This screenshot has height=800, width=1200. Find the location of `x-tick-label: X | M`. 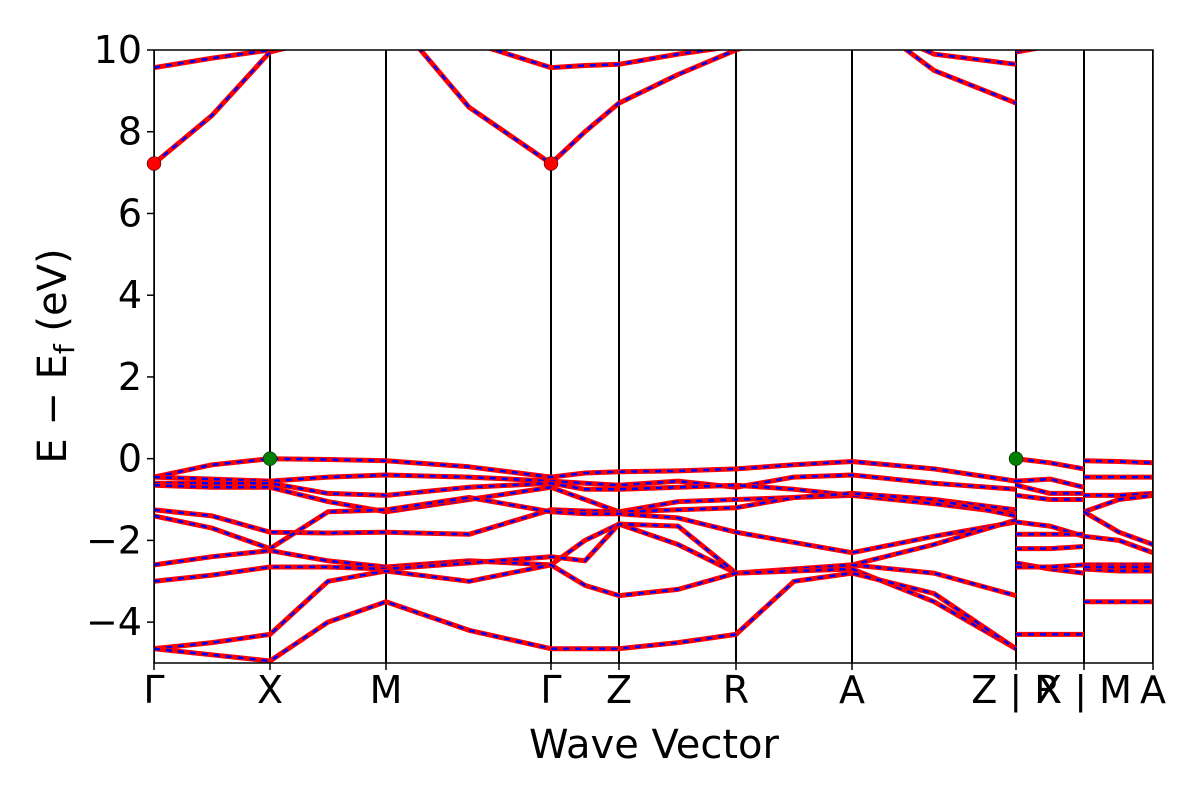

x-tick-label: X | M is located at coordinates (1084, 690).